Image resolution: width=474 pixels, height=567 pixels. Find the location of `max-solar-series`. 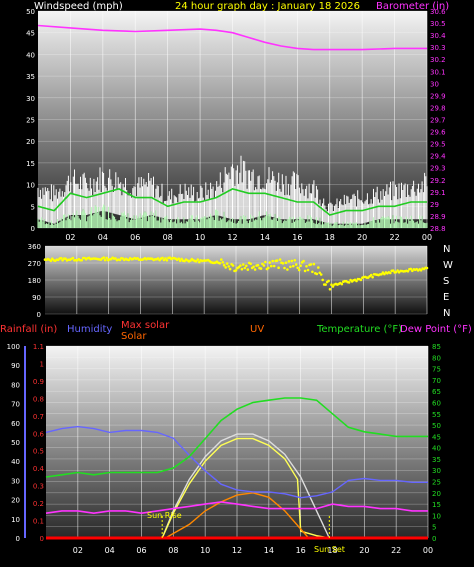

max-solar-series is located at coordinates (245, 486).